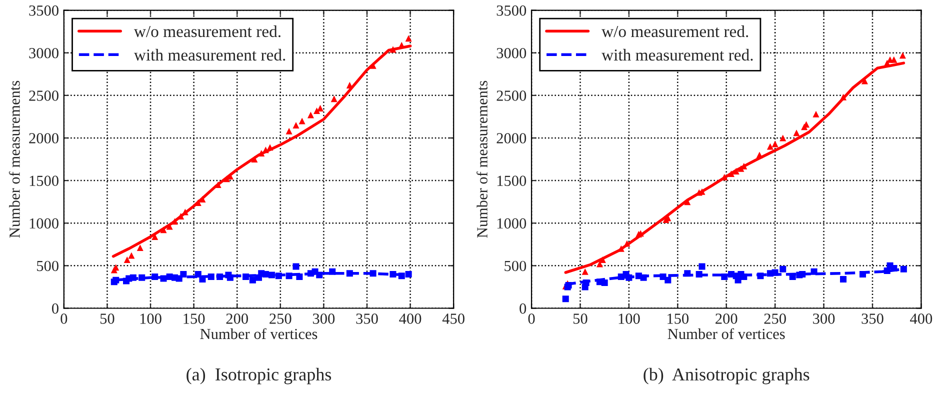  I want to click on y-axis-title: Number of measurements, so click(482, 159).